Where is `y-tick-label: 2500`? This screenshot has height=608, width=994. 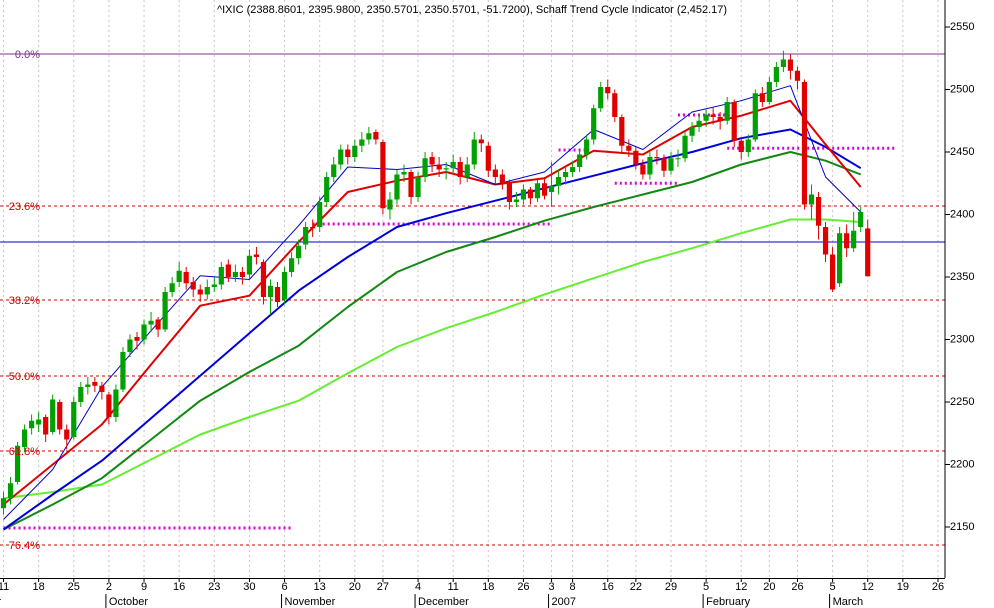
y-tick-label: 2500 is located at coordinates (962, 89).